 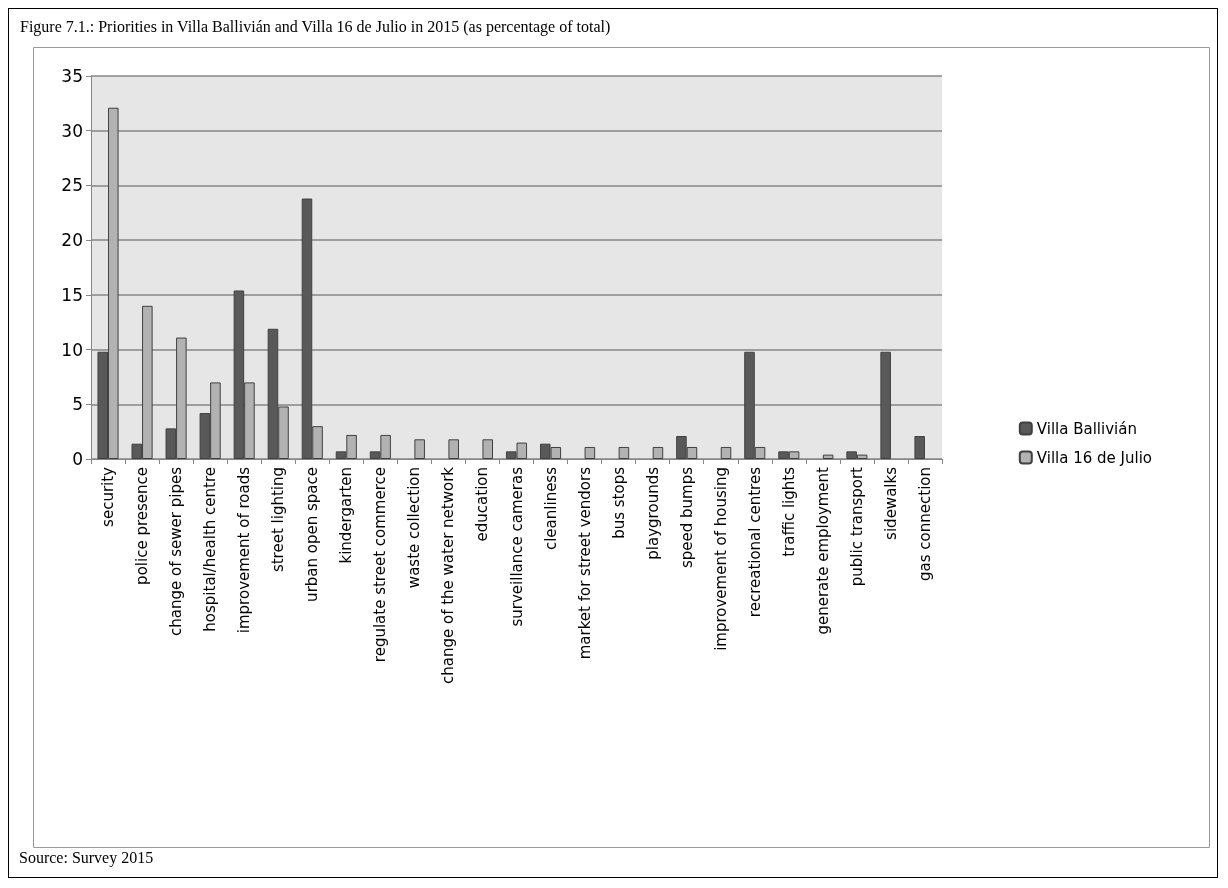 What do you see at coordinates (482, 504) in the screenshot?
I see `x-tick-label: education` at bounding box center [482, 504].